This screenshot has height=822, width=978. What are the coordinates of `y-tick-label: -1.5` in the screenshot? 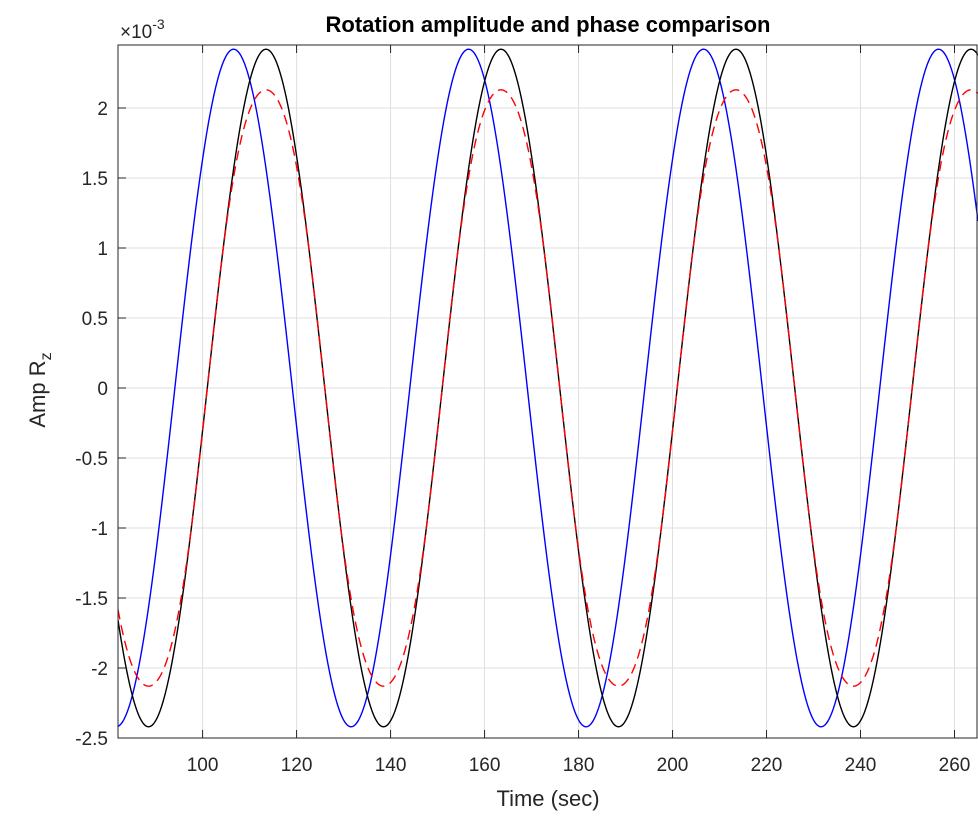 It's located at (91, 599).